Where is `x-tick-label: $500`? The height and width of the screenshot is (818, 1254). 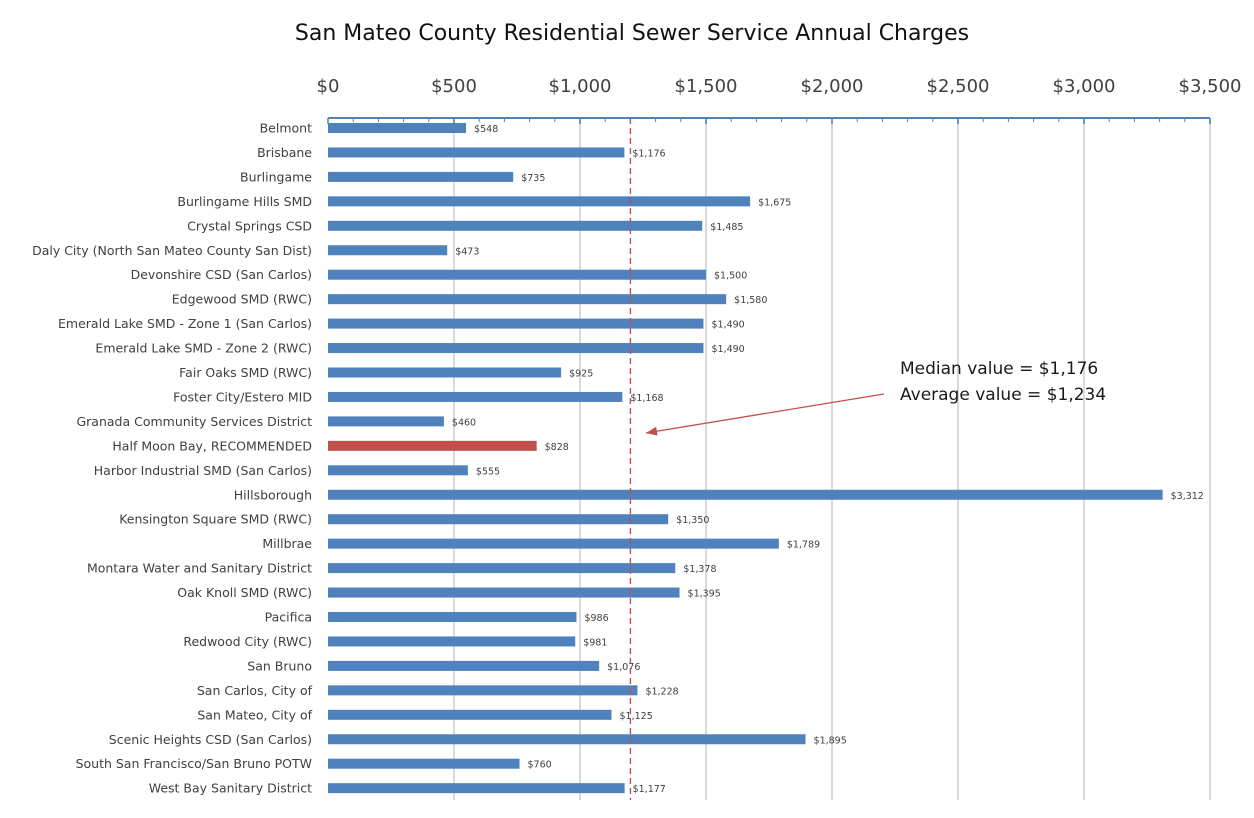 x-tick-label: $500 is located at coordinates (454, 86).